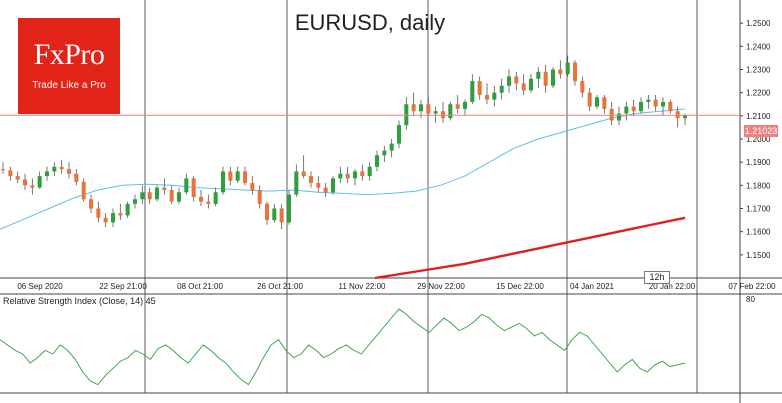  I want to click on rsi-indicator-label: Relative Strength Index (Close, 14) 45, so click(79, 301).